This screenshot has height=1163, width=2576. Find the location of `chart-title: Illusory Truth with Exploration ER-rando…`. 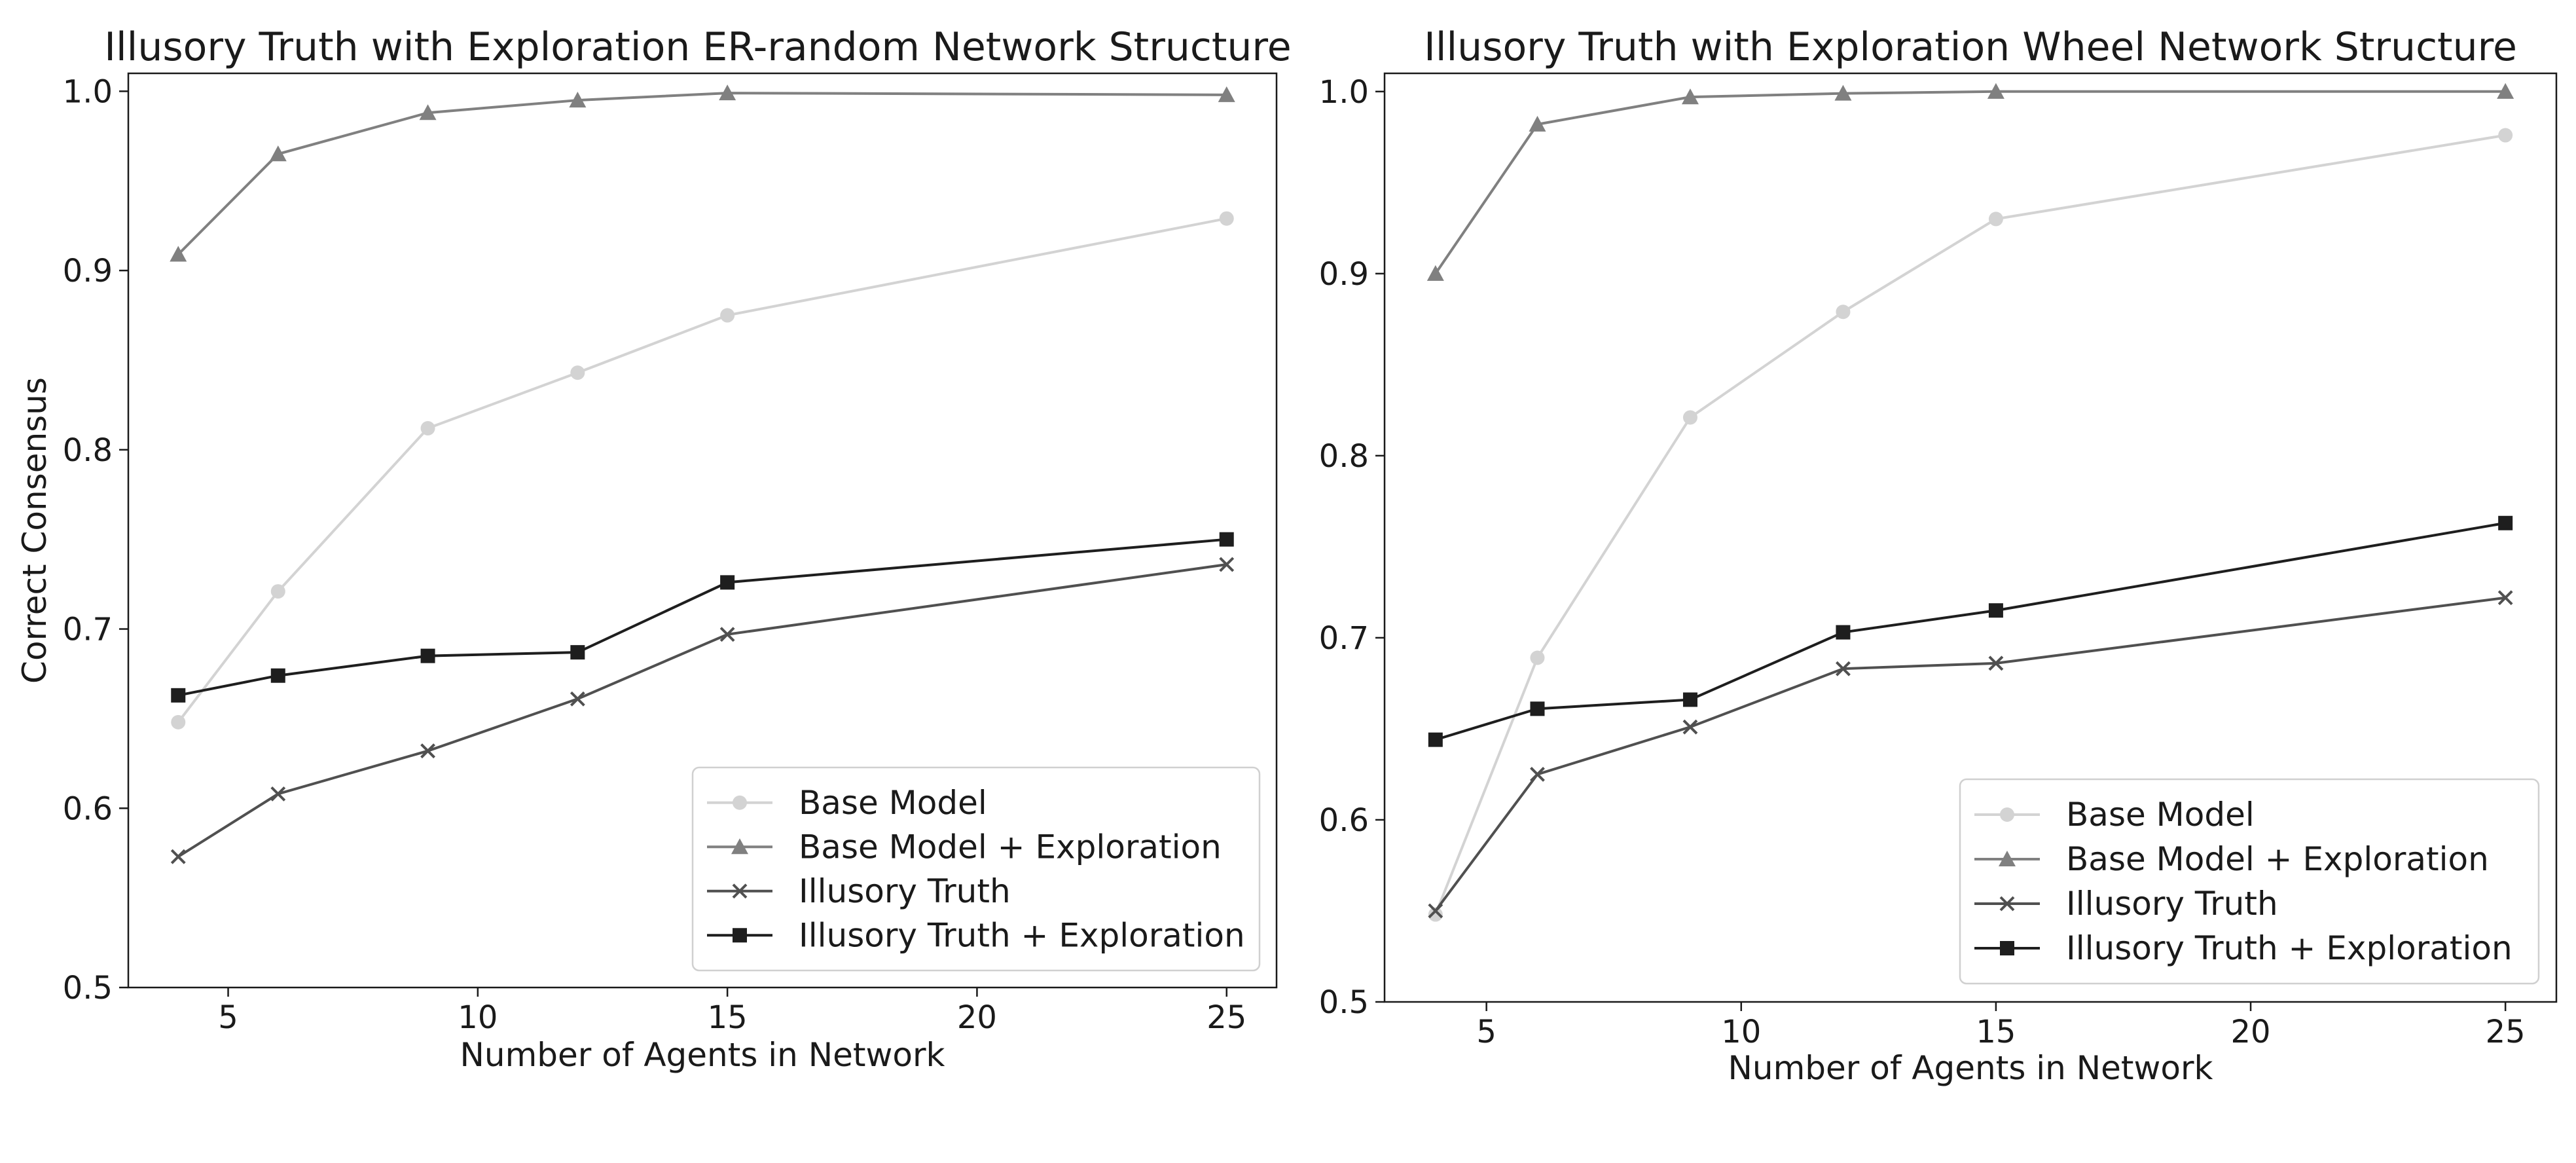

chart-title: Illusory Truth with Exploration ER-rando… is located at coordinates (697, 47).